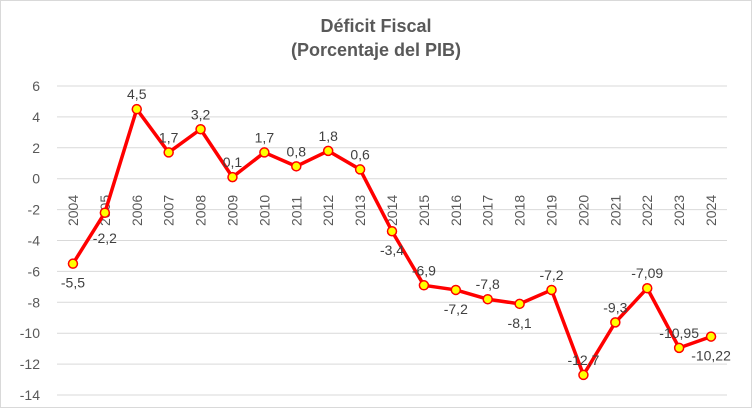 The width and height of the screenshot is (752, 408). What do you see at coordinates (360, 210) in the screenshot?
I see `x-tick-label: 2013` at bounding box center [360, 210].